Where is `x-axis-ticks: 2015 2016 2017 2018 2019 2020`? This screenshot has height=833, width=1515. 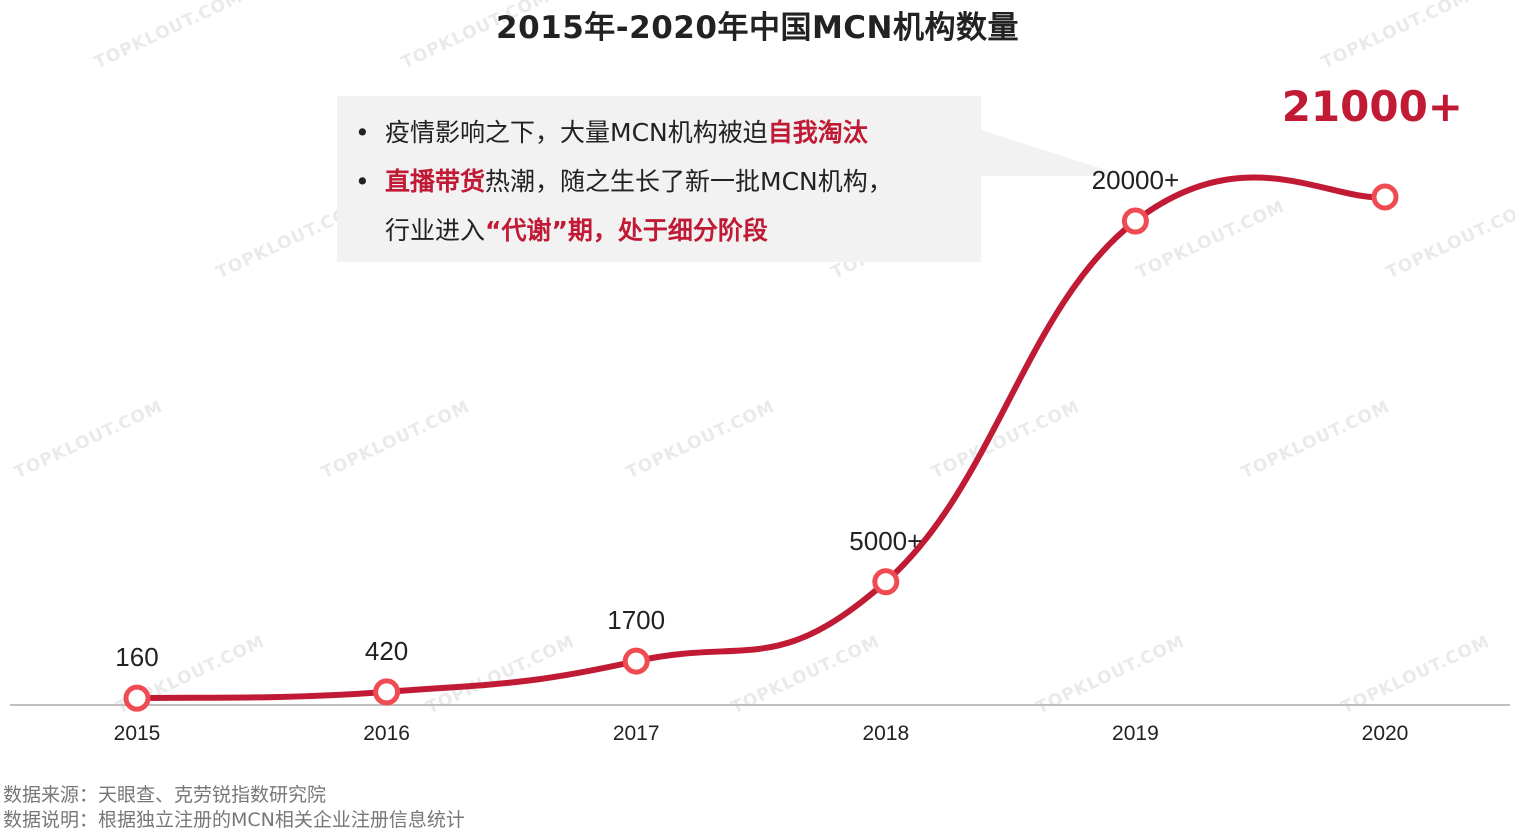 x-axis-ticks: 2015 2016 2017 2018 2019 2020 is located at coordinates (761, 733).